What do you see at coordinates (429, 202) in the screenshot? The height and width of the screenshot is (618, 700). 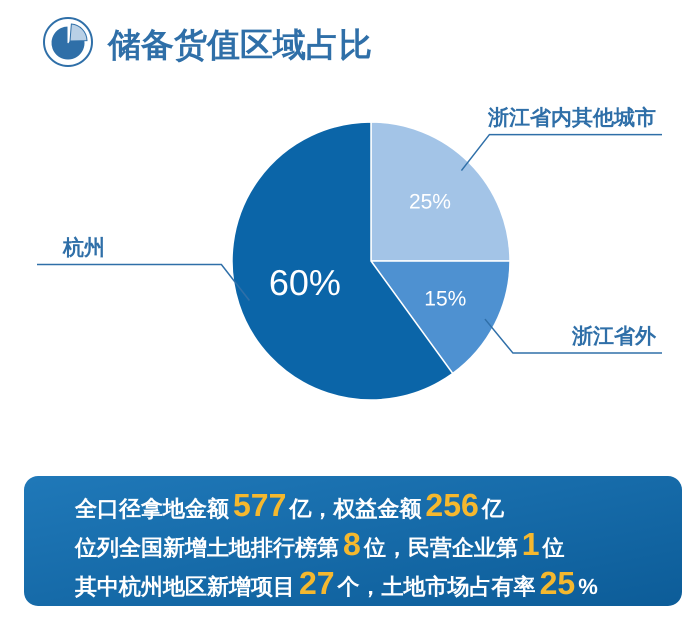 I see `data-label: 25%` at bounding box center [429, 202].